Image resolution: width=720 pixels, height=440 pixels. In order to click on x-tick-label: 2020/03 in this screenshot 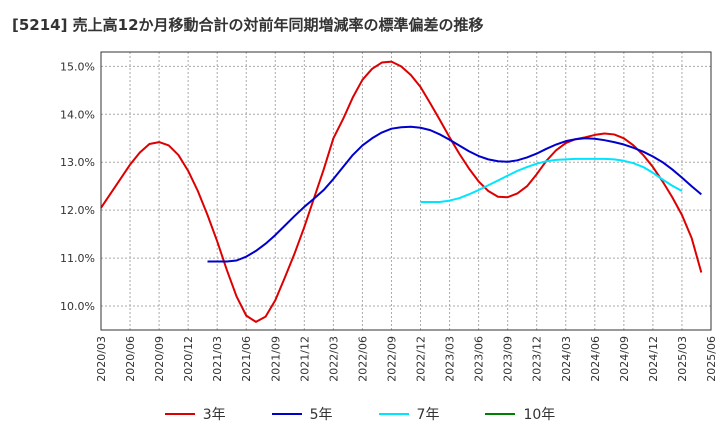, I will do `click(101, 359)`.